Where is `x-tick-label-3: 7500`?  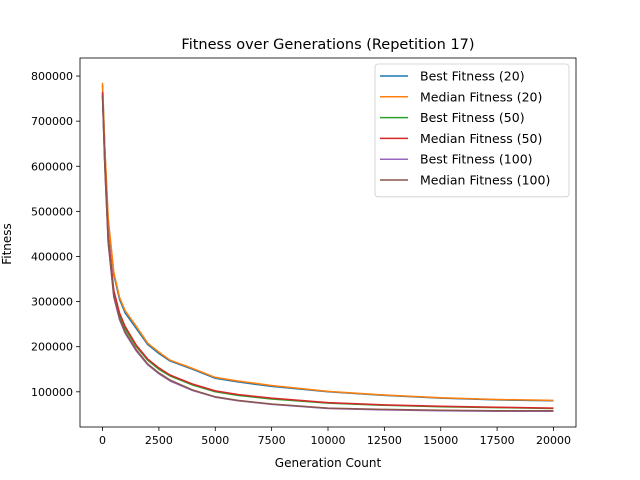
x-tick-label-3: 7500 is located at coordinates (272, 440).